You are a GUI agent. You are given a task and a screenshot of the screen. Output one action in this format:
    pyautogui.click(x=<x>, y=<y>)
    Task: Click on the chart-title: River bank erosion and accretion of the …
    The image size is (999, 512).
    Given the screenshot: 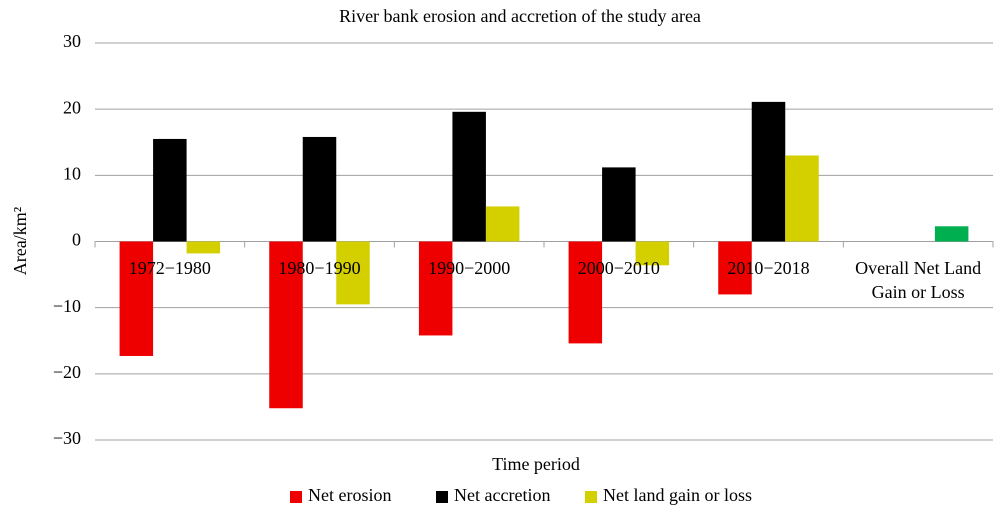 What is the action you would take?
    pyautogui.click(x=520, y=16)
    